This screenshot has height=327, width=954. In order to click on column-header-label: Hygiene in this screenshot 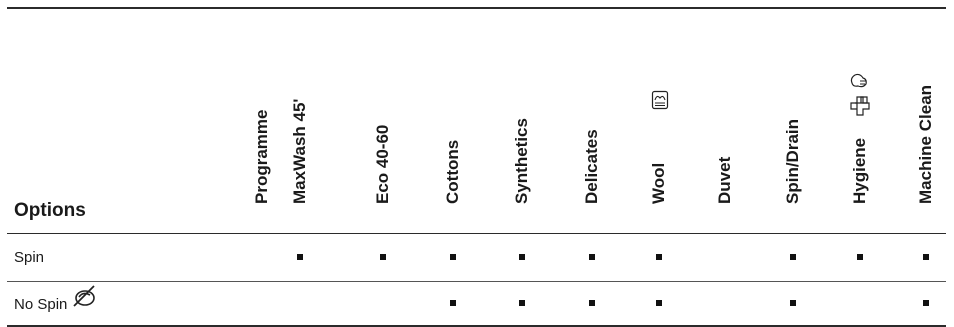, I will do `click(859, 170)`.